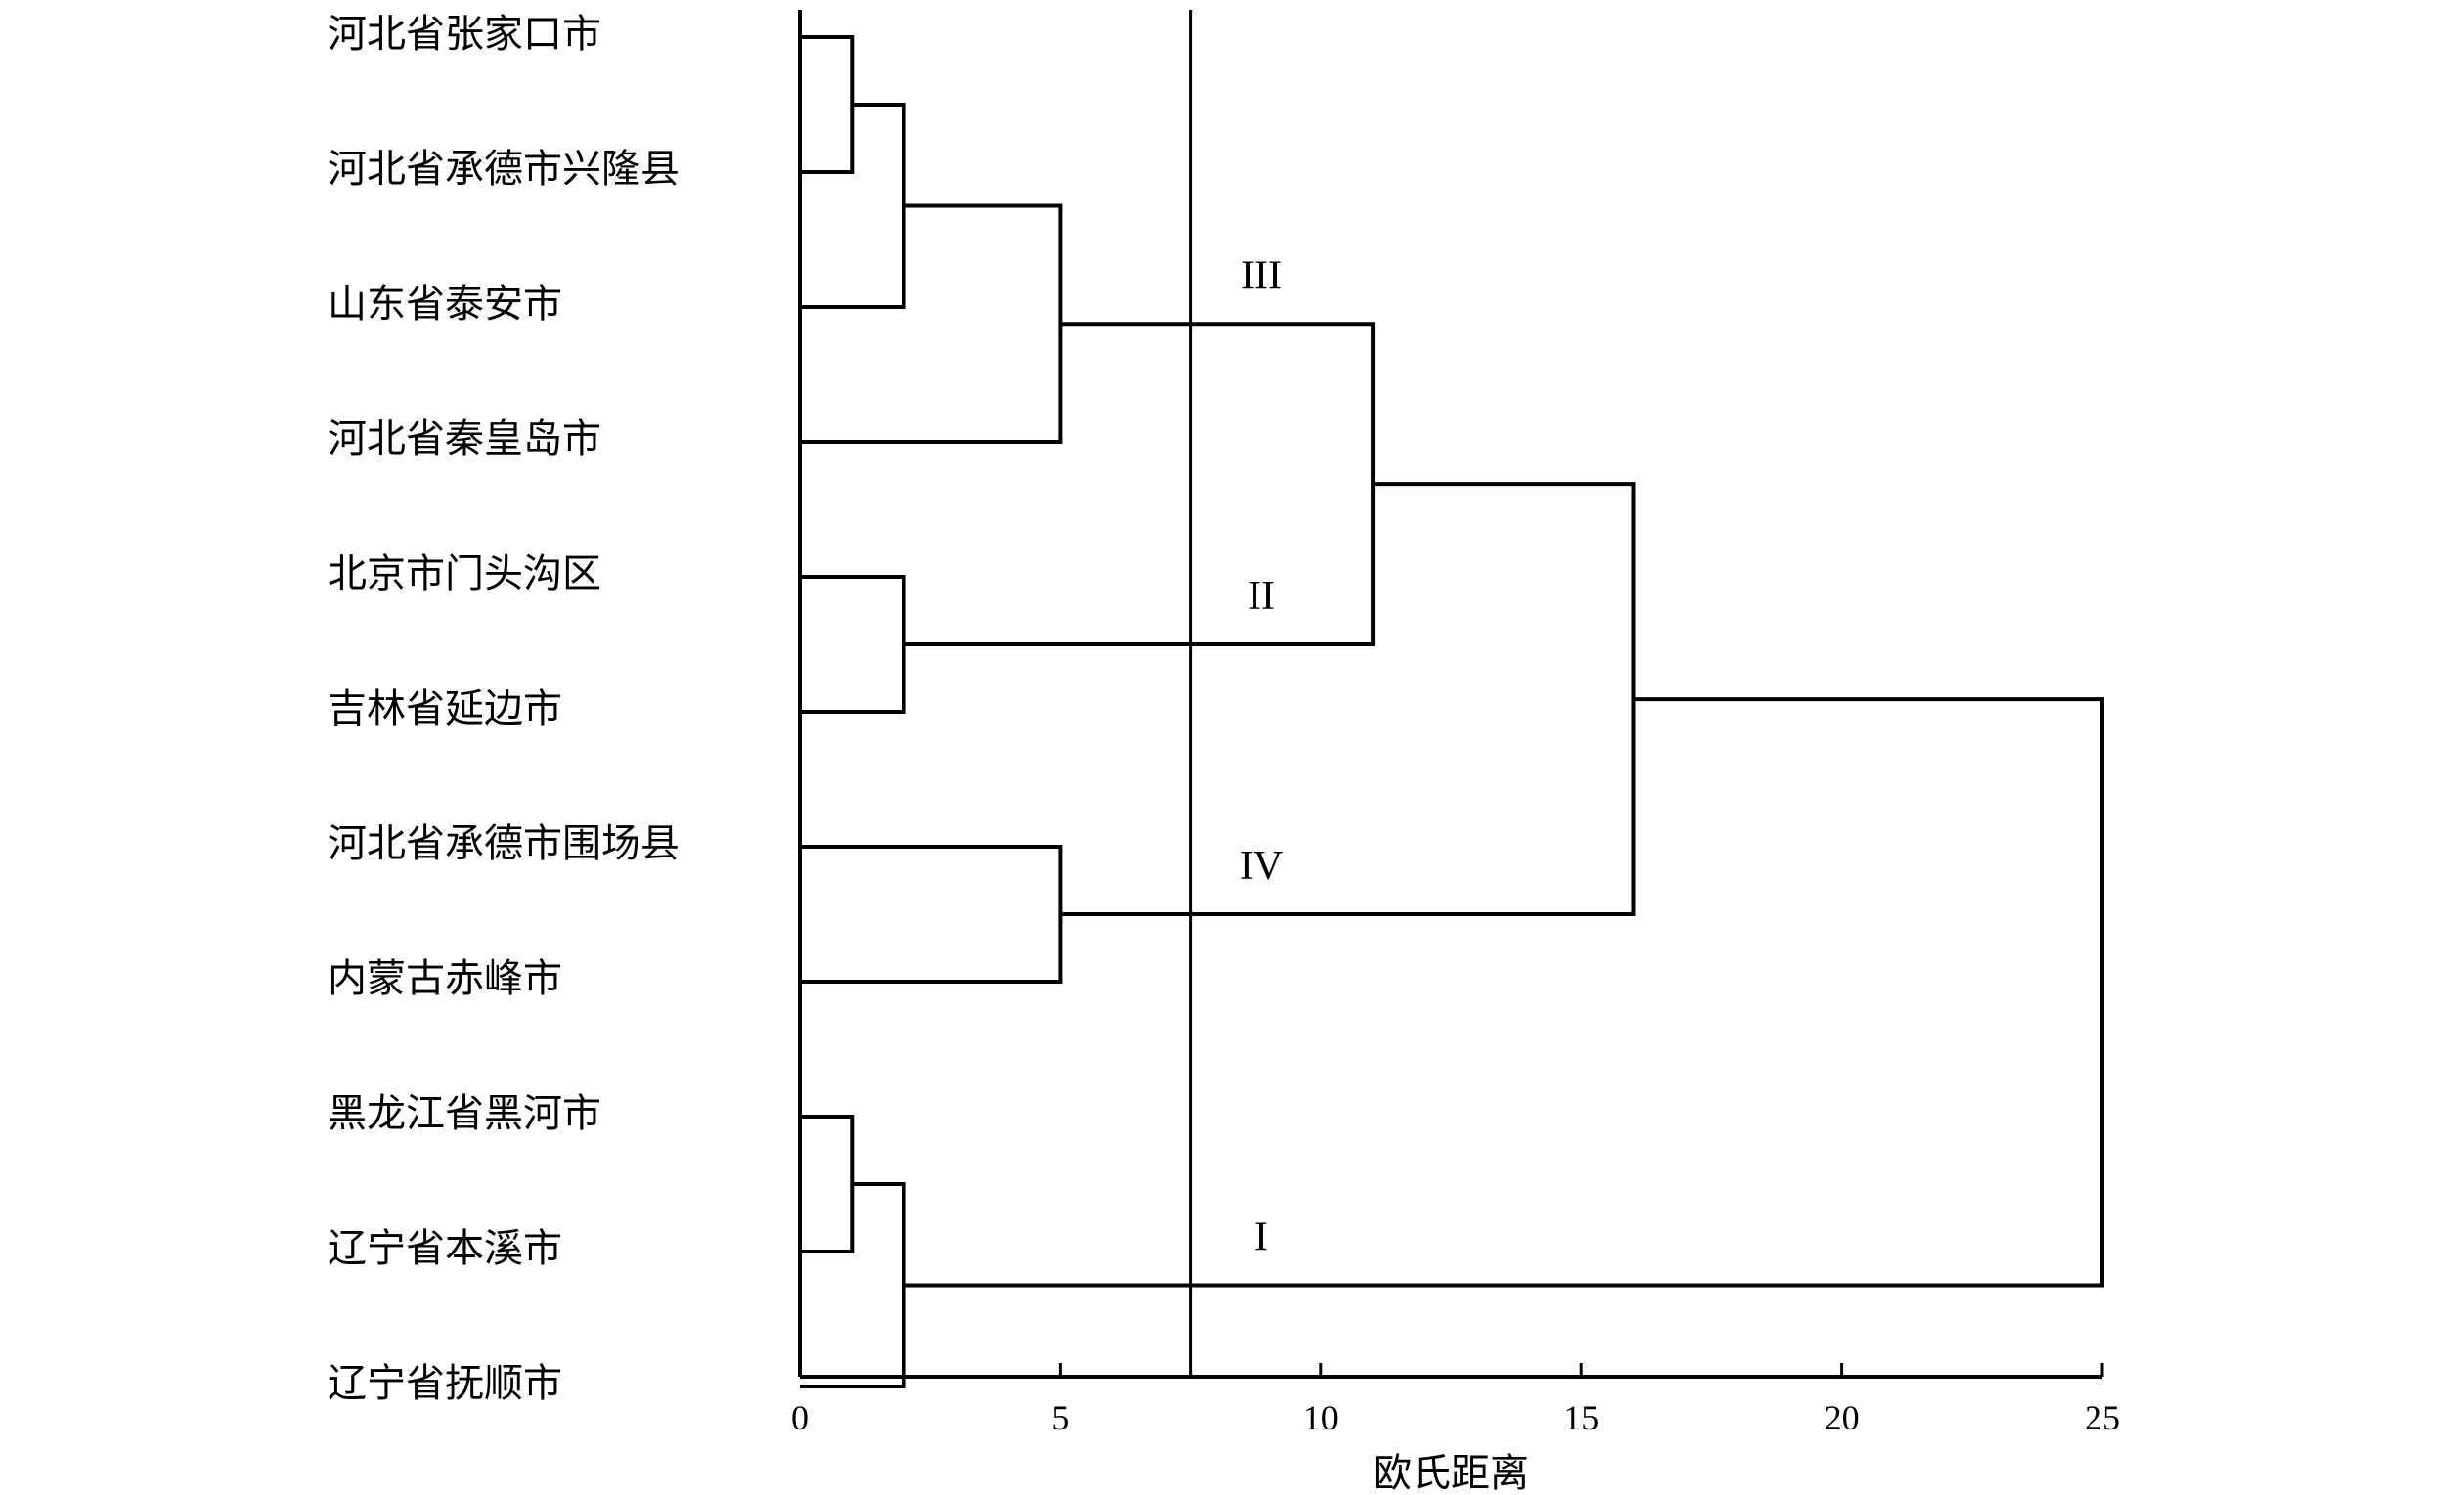  I want to click on x-axis-title: 欧氏距离, so click(1451, 1473).